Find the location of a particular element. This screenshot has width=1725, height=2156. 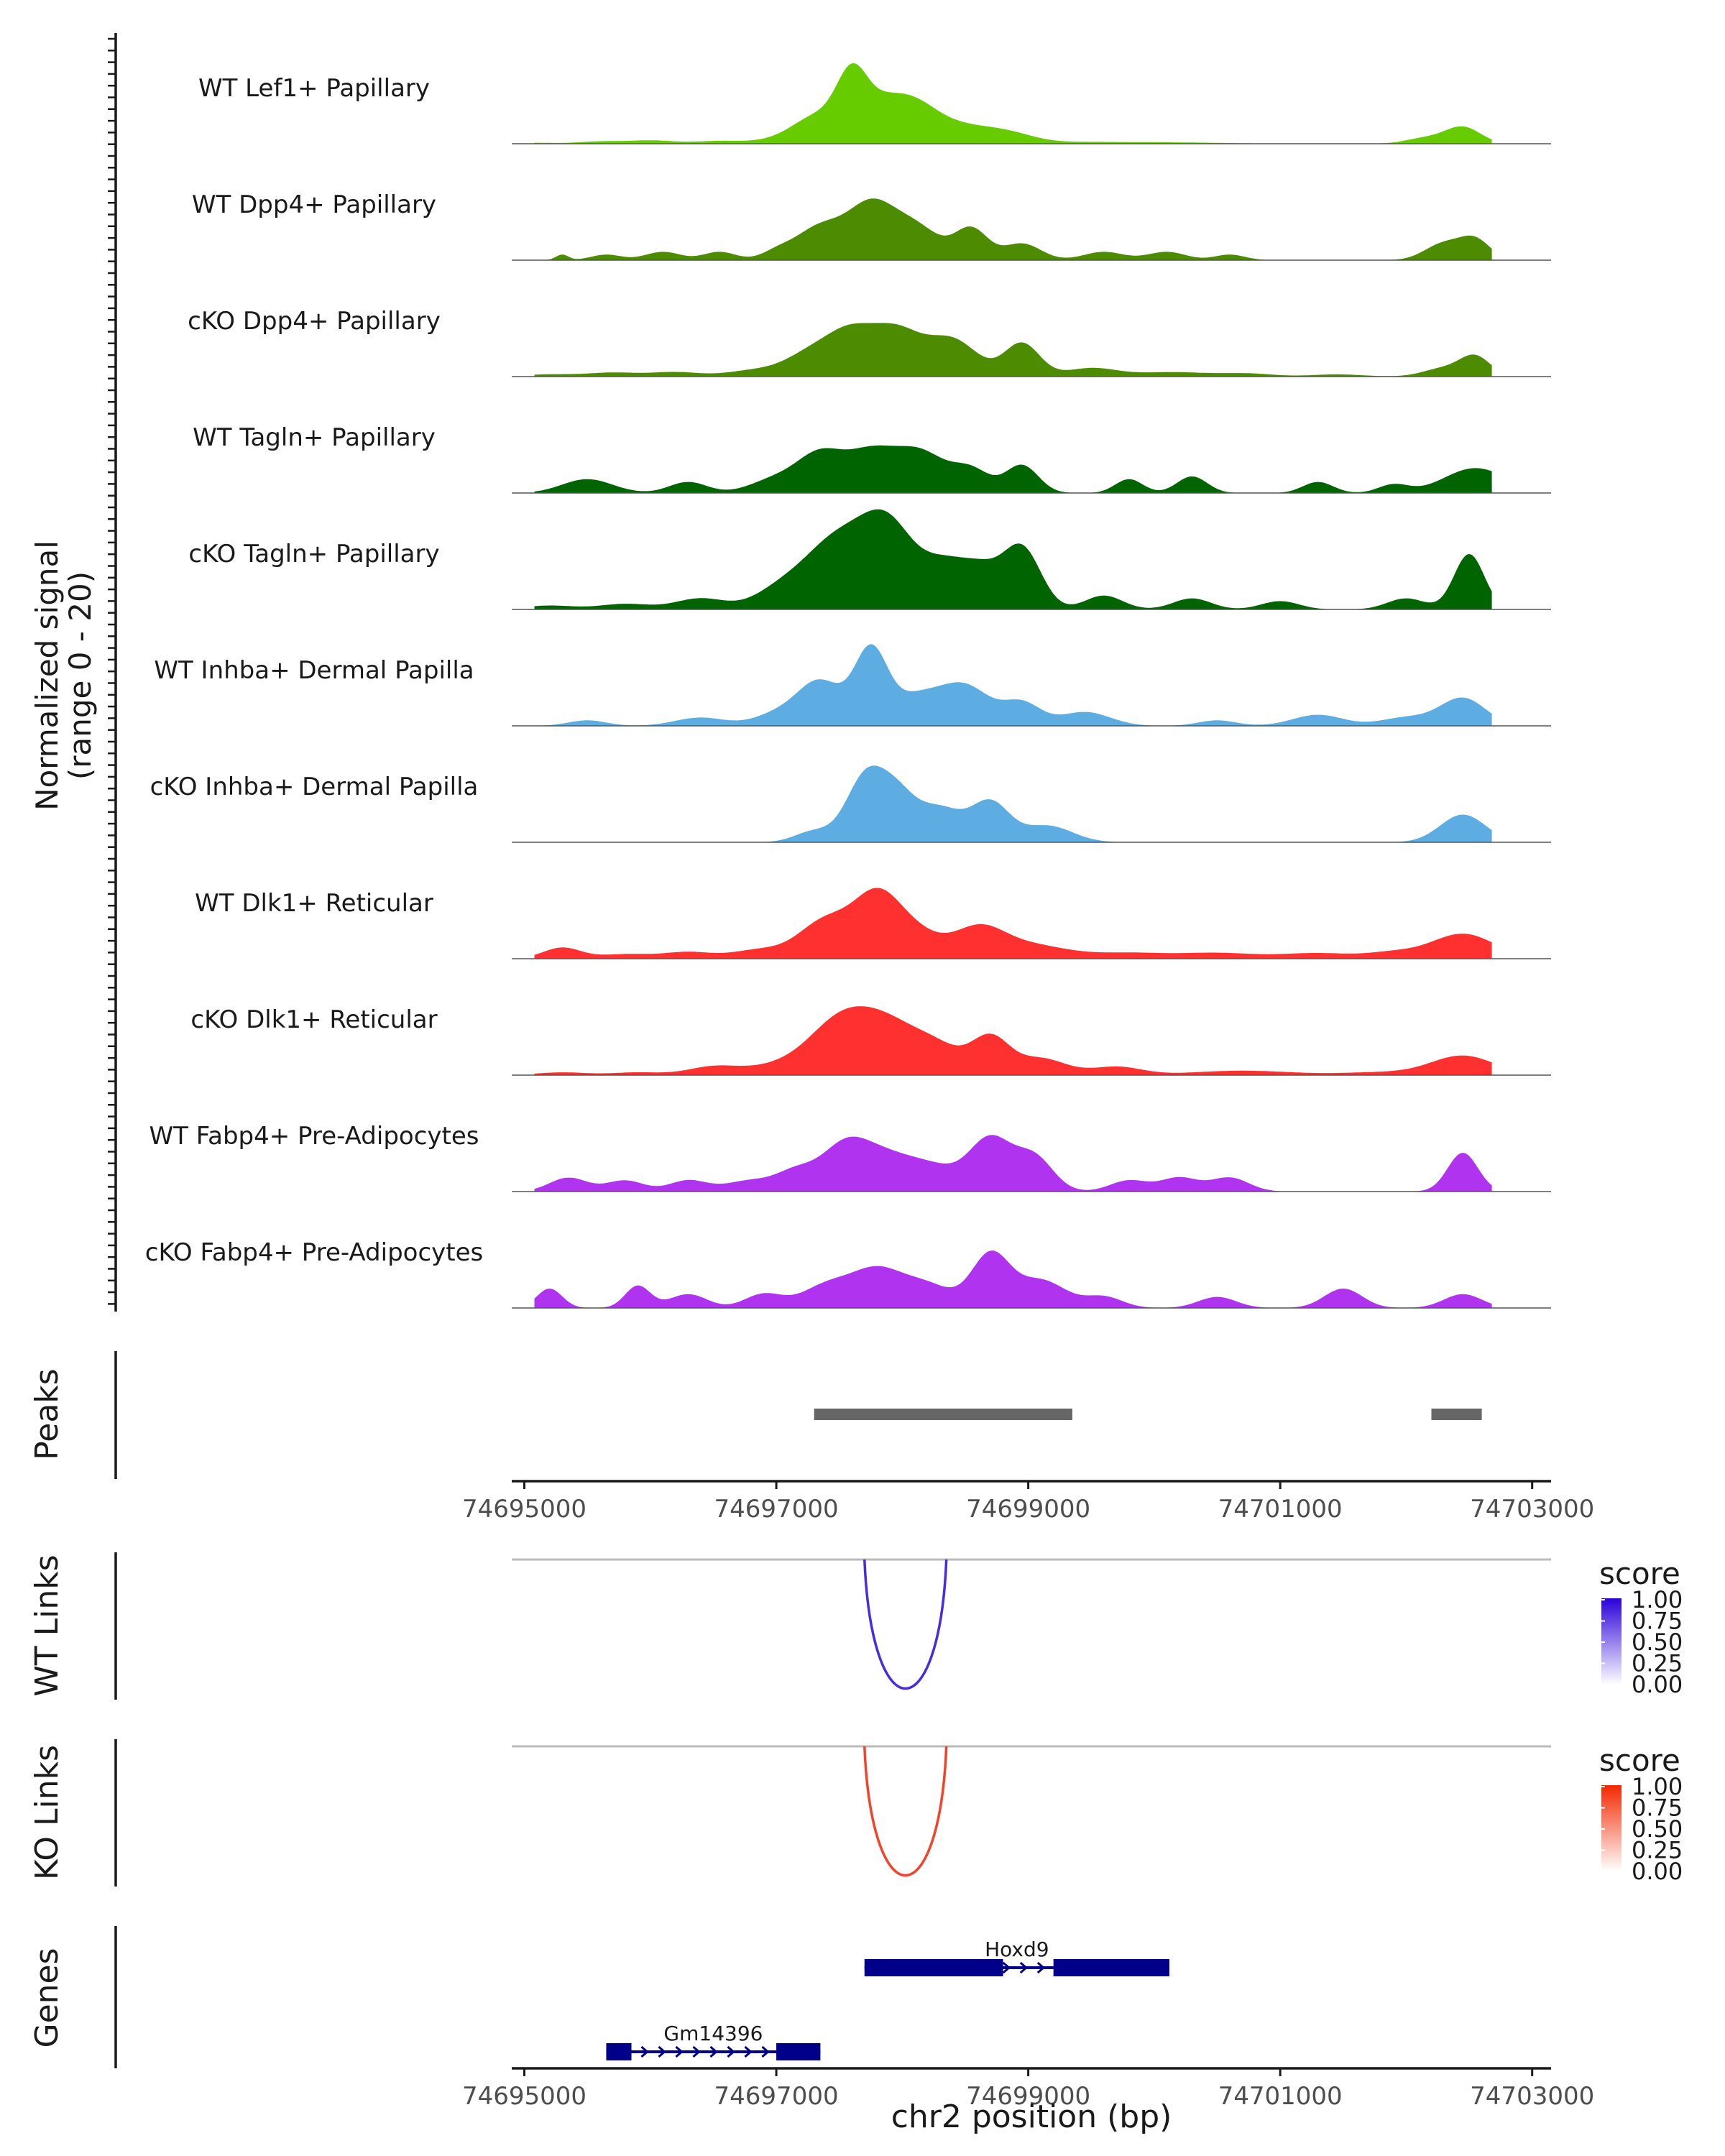

links-label: KO Links is located at coordinates (47, 1812).